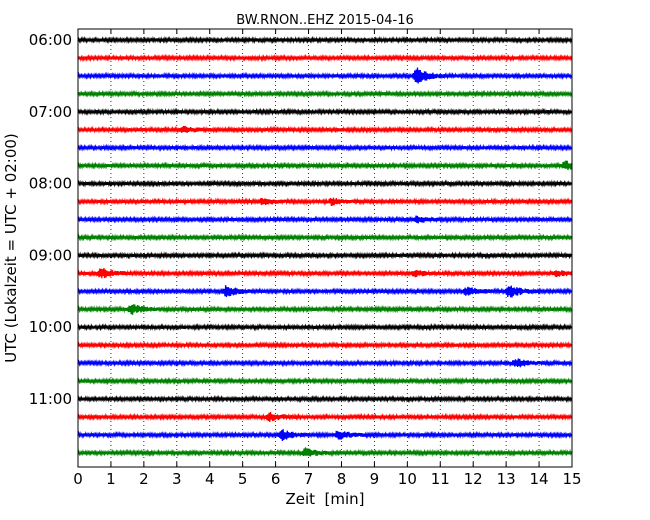 Image resolution: width=650 pixels, height=520 pixels. I want to click on x-tick-label: 15, so click(571, 479).